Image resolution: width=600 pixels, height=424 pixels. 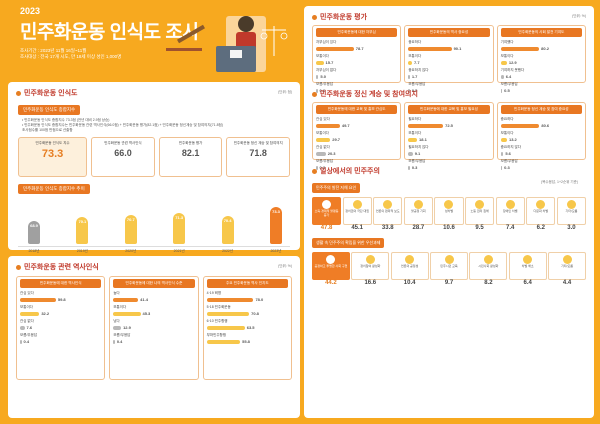 I want to click on stat-bar-line: 1.7, so click(x=448, y=76).